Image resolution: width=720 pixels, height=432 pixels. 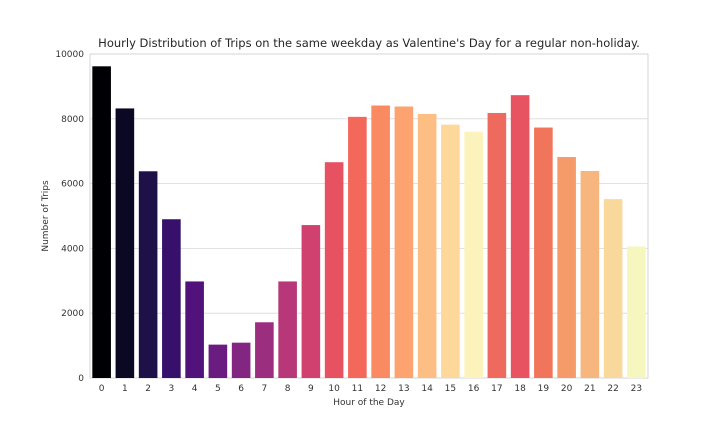 I want to click on y-tick-label: 10000, so click(x=69, y=55).